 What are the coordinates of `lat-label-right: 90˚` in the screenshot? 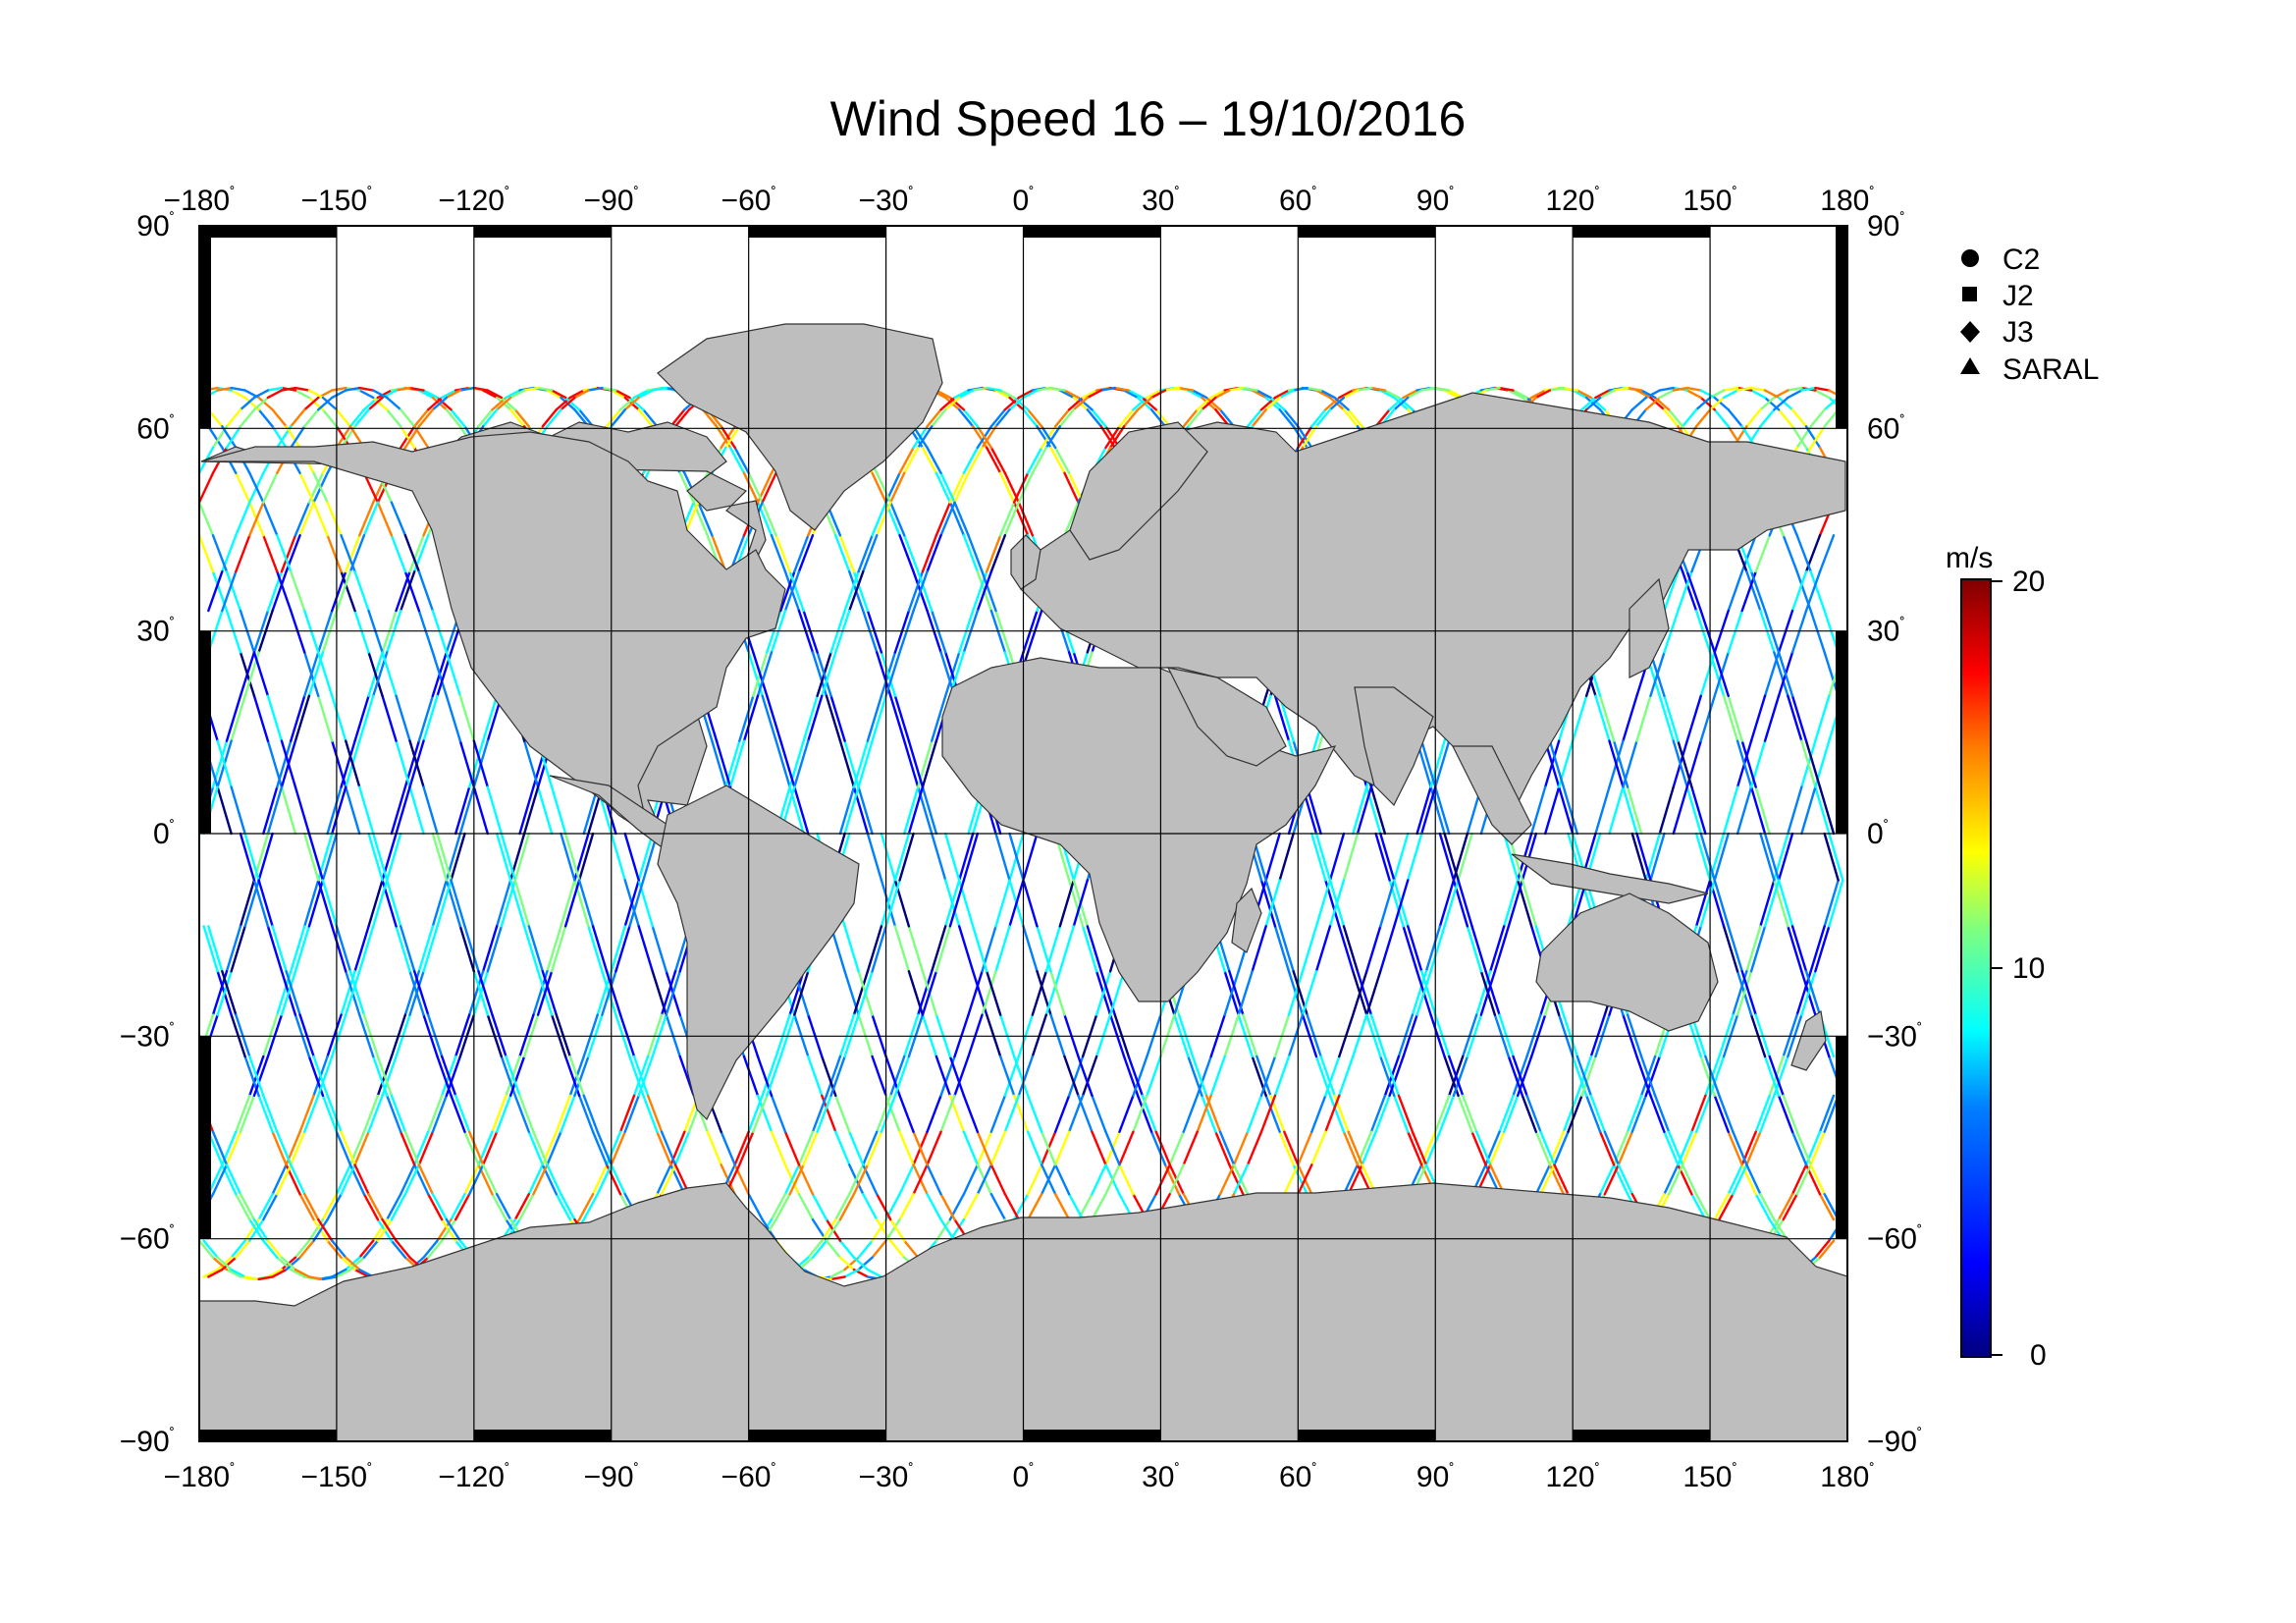 It's located at (1886, 226).